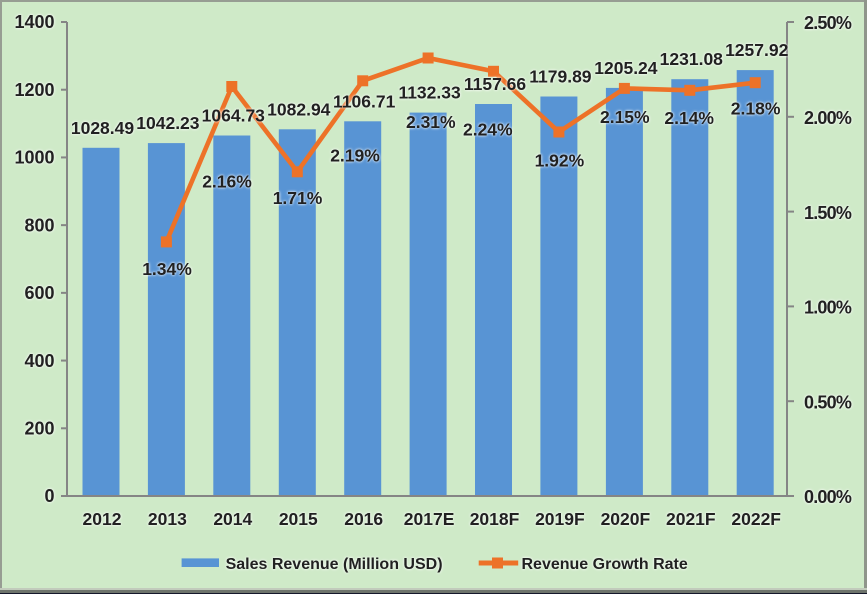 The height and width of the screenshot is (594, 867). What do you see at coordinates (495, 519) in the screenshot?
I see `svg-text: 2018F` at bounding box center [495, 519].